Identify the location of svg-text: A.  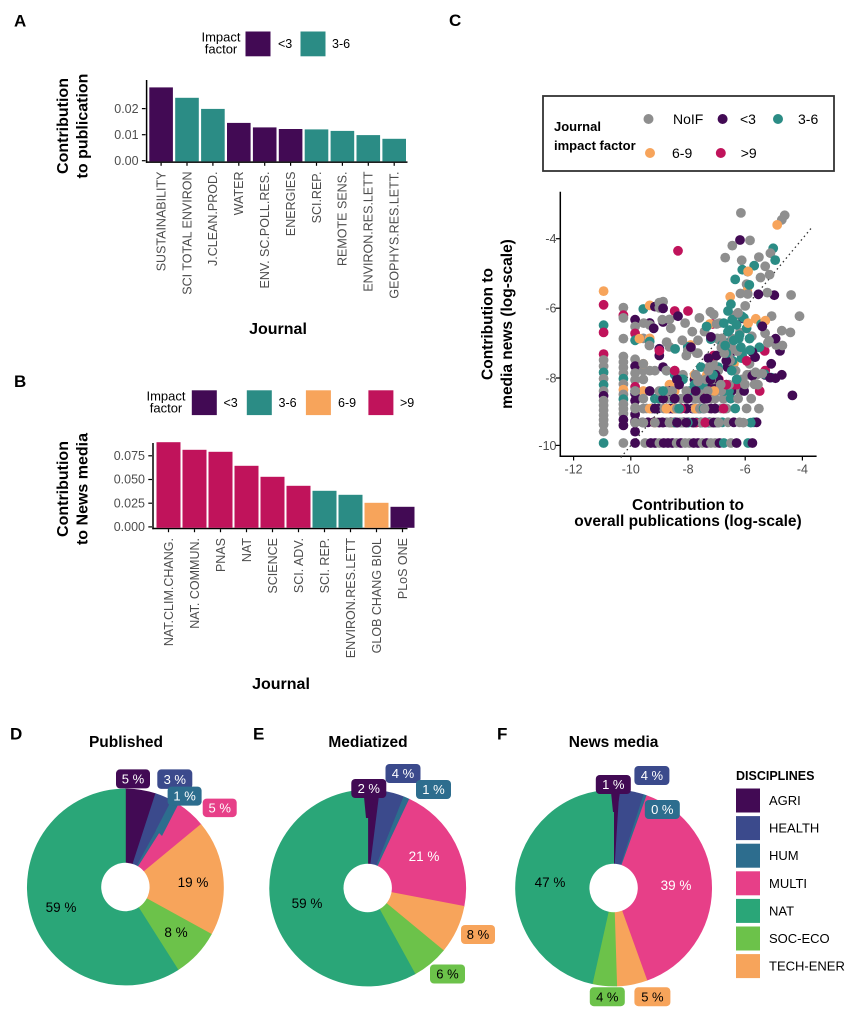
(20, 20).